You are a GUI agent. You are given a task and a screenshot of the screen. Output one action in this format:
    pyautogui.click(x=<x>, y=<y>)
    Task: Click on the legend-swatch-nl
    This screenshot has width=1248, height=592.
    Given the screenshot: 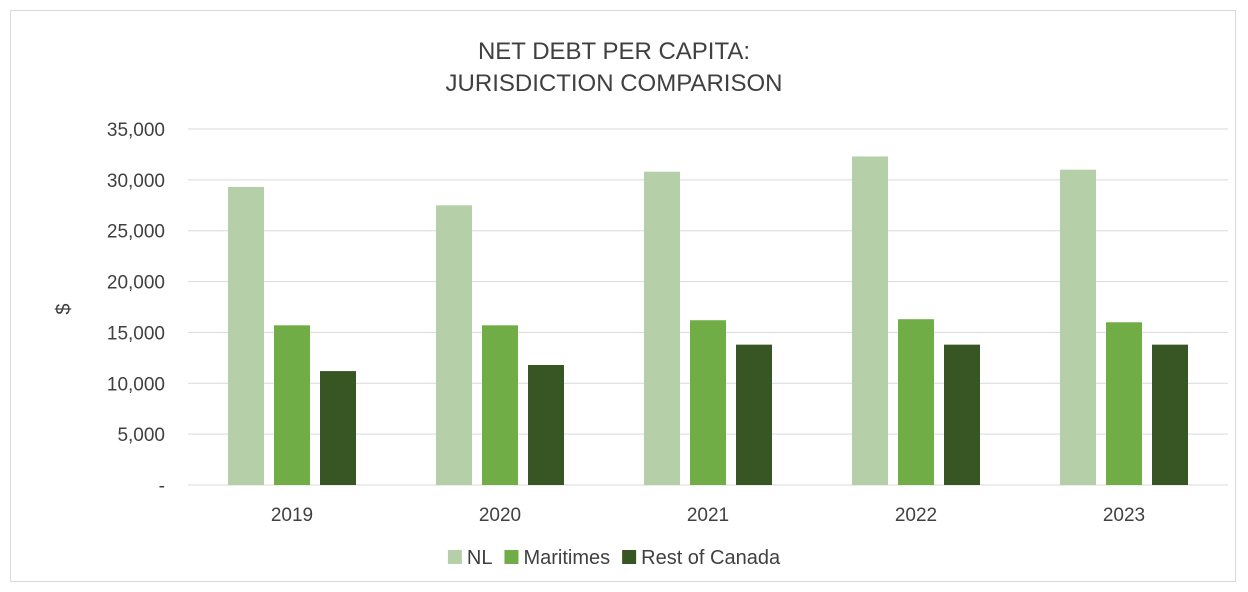 What is the action you would take?
    pyautogui.click(x=454, y=557)
    